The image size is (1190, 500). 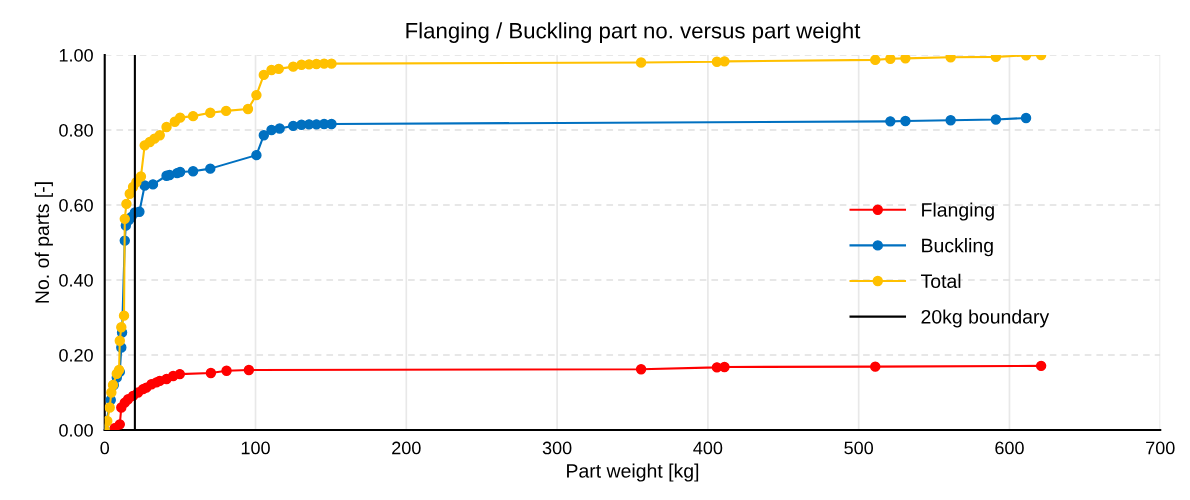 I want to click on x-axis-title: Part weight [kg], so click(x=633, y=472).